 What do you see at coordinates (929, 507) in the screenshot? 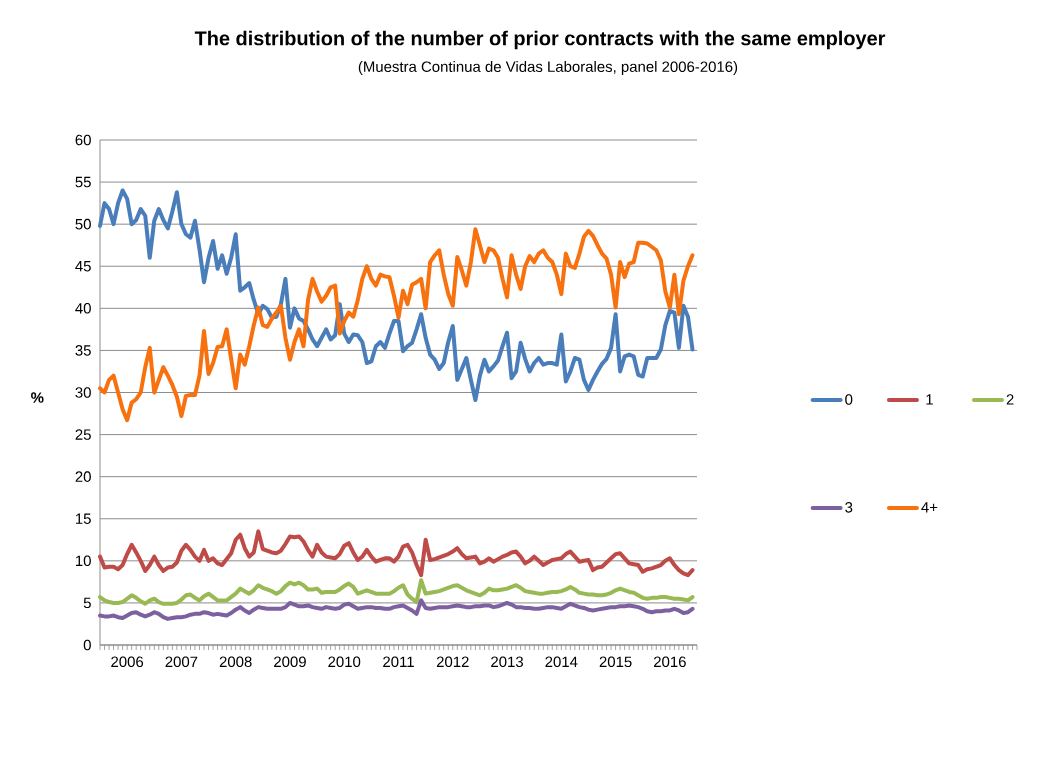
I see `legend-label: 4+` at bounding box center [929, 507].